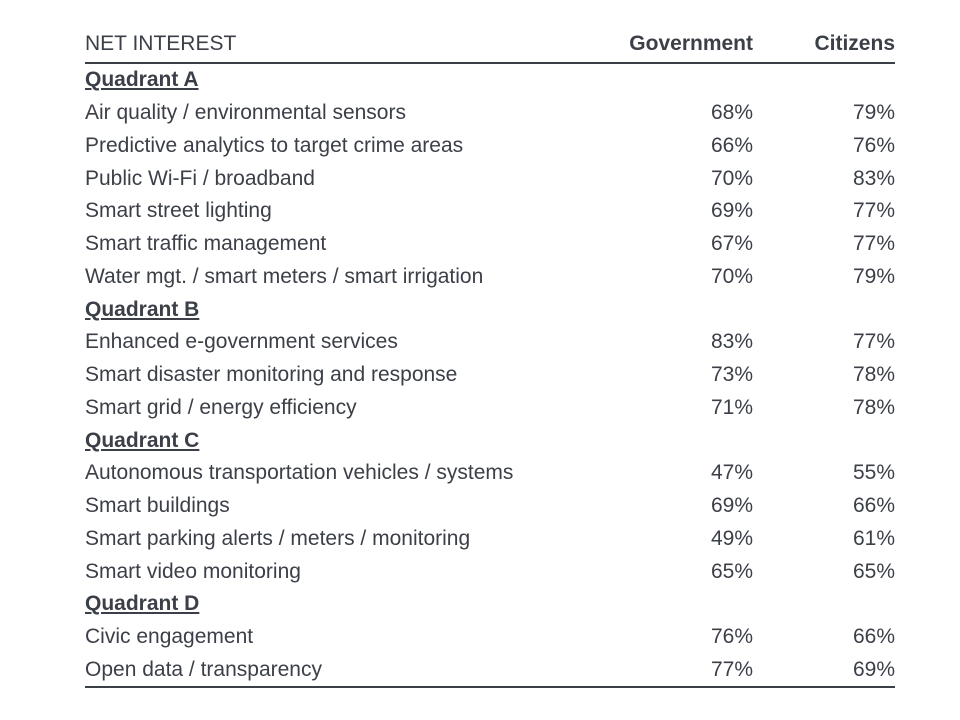 Image resolution: width=960 pixels, height=720 pixels. Describe the element at coordinates (245, 113) in the screenshot. I see `row-label: Air quality / environmental sensors` at that location.